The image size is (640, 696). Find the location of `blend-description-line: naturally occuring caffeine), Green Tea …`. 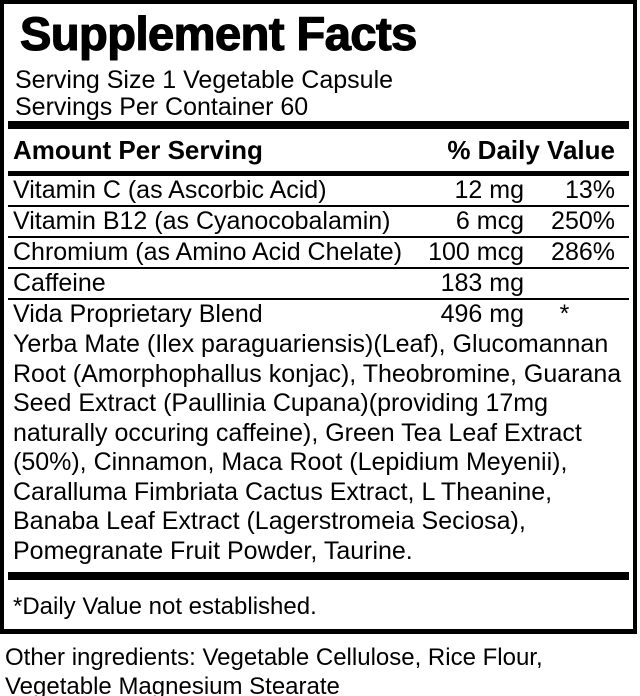

blend-description-line: naturally occuring caffeine), Green Tea … is located at coordinates (297, 432).